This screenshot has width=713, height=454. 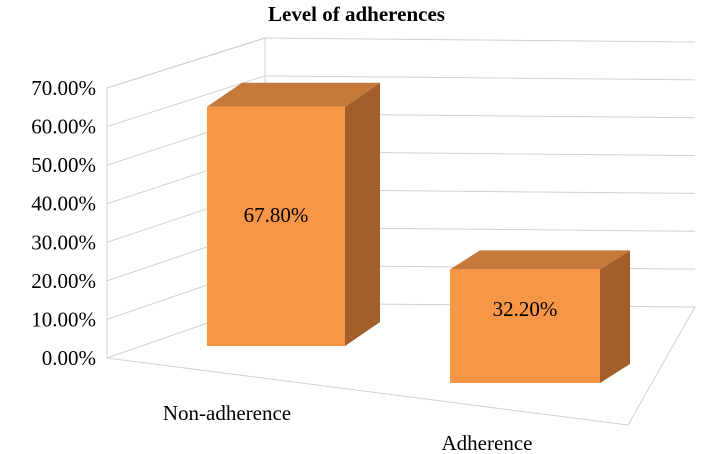 What do you see at coordinates (63, 165) in the screenshot?
I see `y-tick-label: 50.00%` at bounding box center [63, 165].